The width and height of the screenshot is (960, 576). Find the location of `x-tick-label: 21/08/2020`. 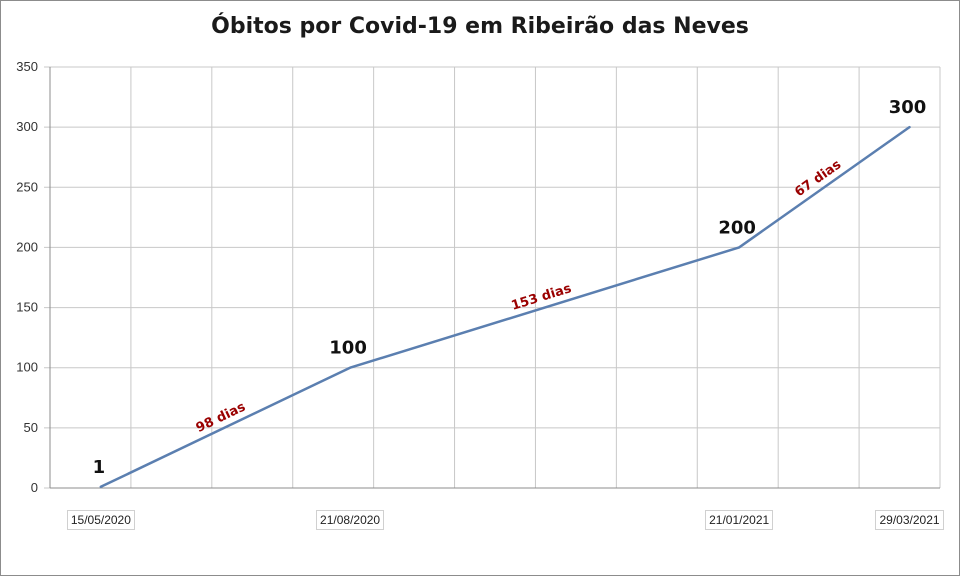

x-tick-label: 21/08/2020 is located at coordinates (350, 520).